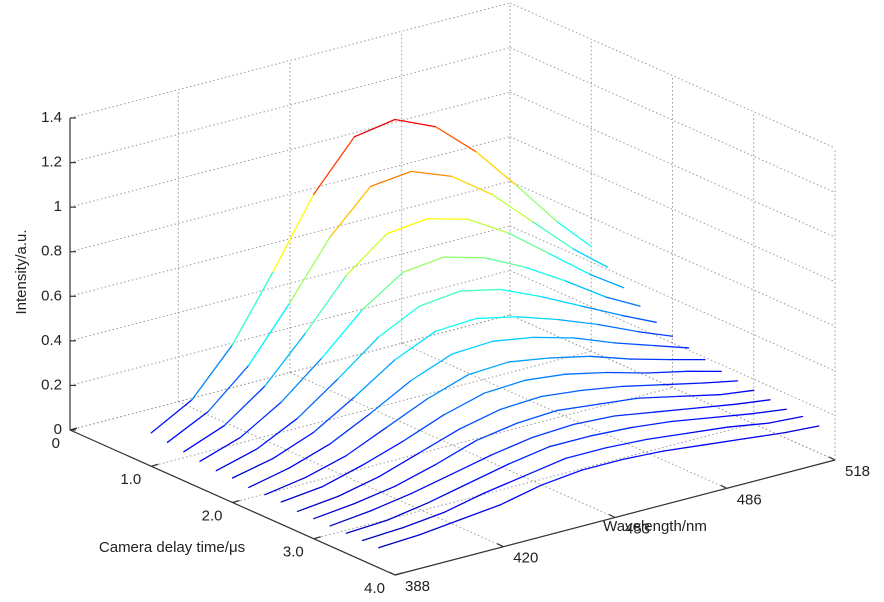 The width and height of the screenshot is (884, 602). I want to click on z-tick-label: 0.8, so click(51, 251).